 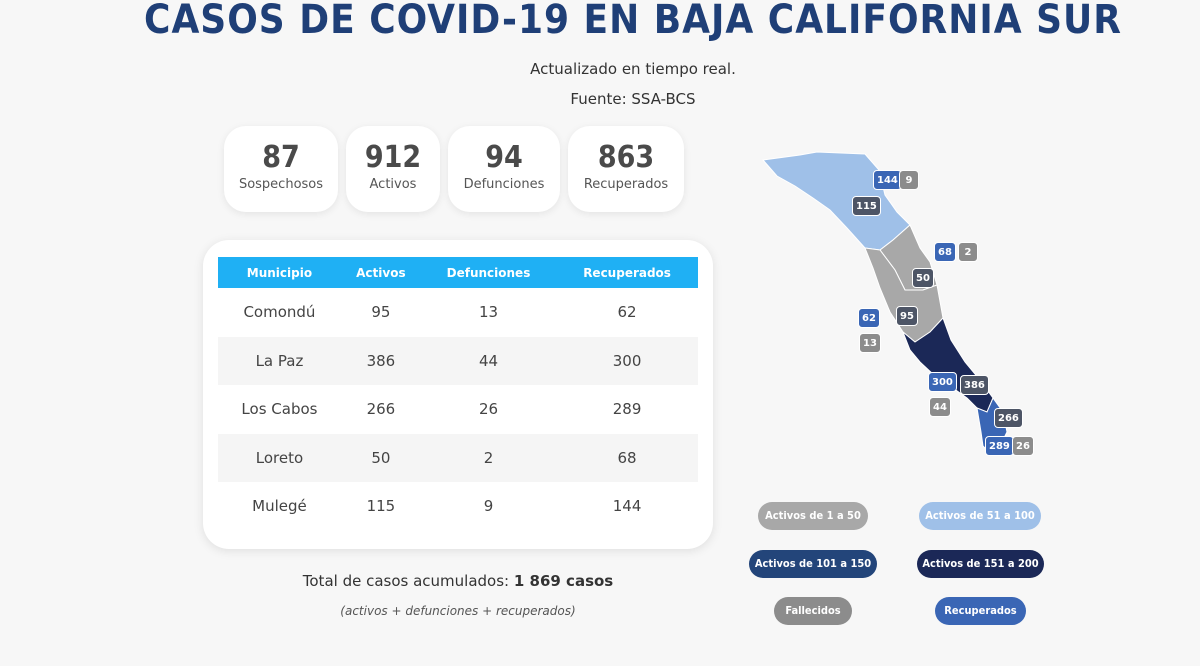 I want to click on cell-municipio: Mulegé, so click(x=279, y=506).